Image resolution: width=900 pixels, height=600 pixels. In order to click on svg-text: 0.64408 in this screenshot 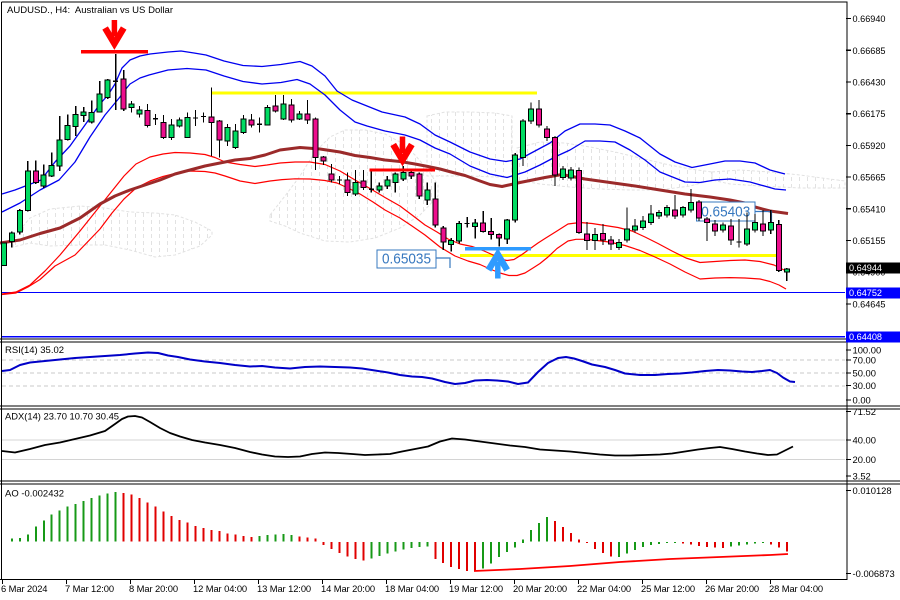, I will do `click(865, 336)`.